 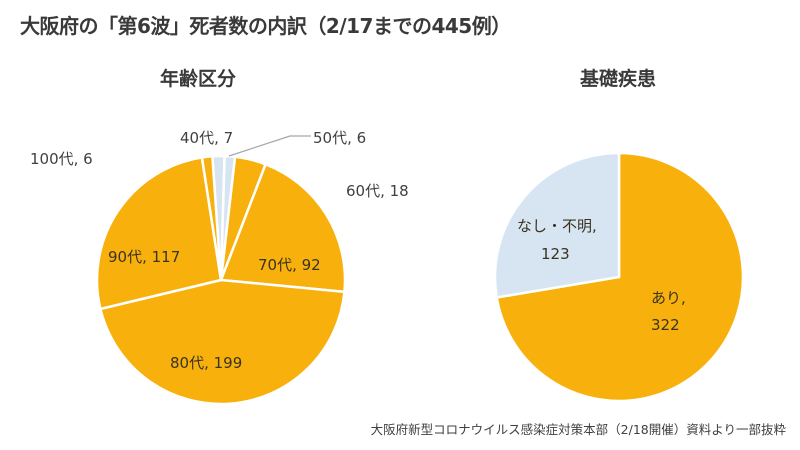 I want to click on label-40s: 40代, 7, so click(x=207, y=138).